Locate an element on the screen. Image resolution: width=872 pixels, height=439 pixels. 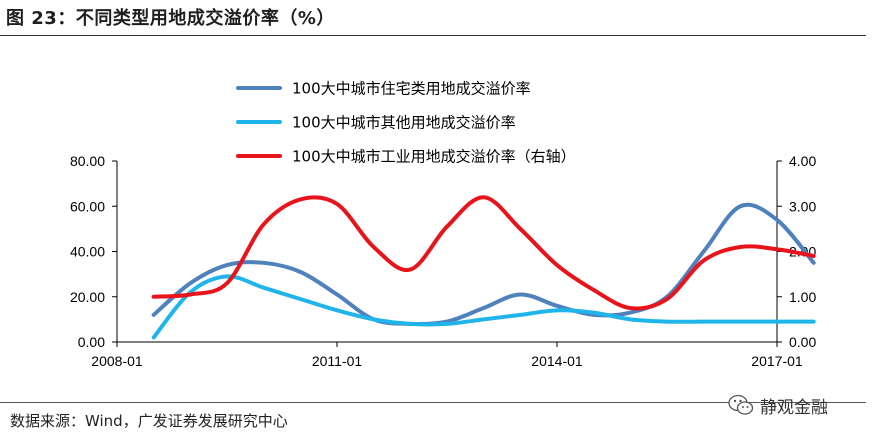
y-tick-label-left: 20.00 is located at coordinates (87, 297).